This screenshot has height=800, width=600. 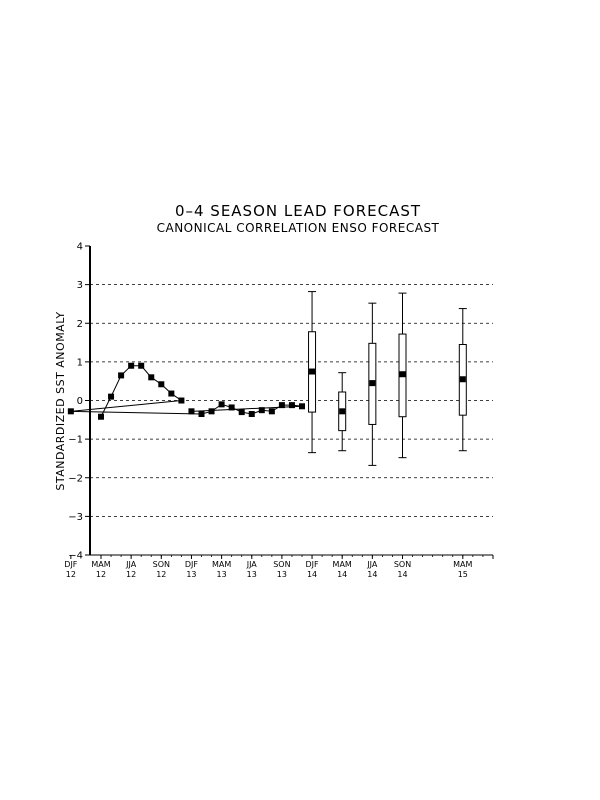 I want to click on y-tick-label: 4, so click(x=80, y=247).